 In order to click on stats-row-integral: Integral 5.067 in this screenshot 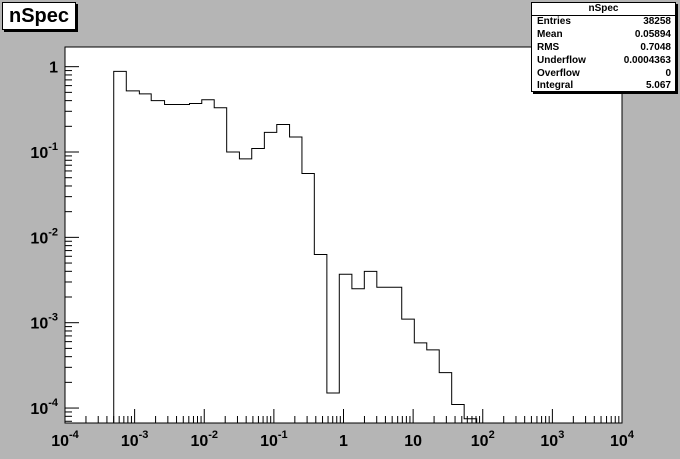, I will do `click(603, 86)`.